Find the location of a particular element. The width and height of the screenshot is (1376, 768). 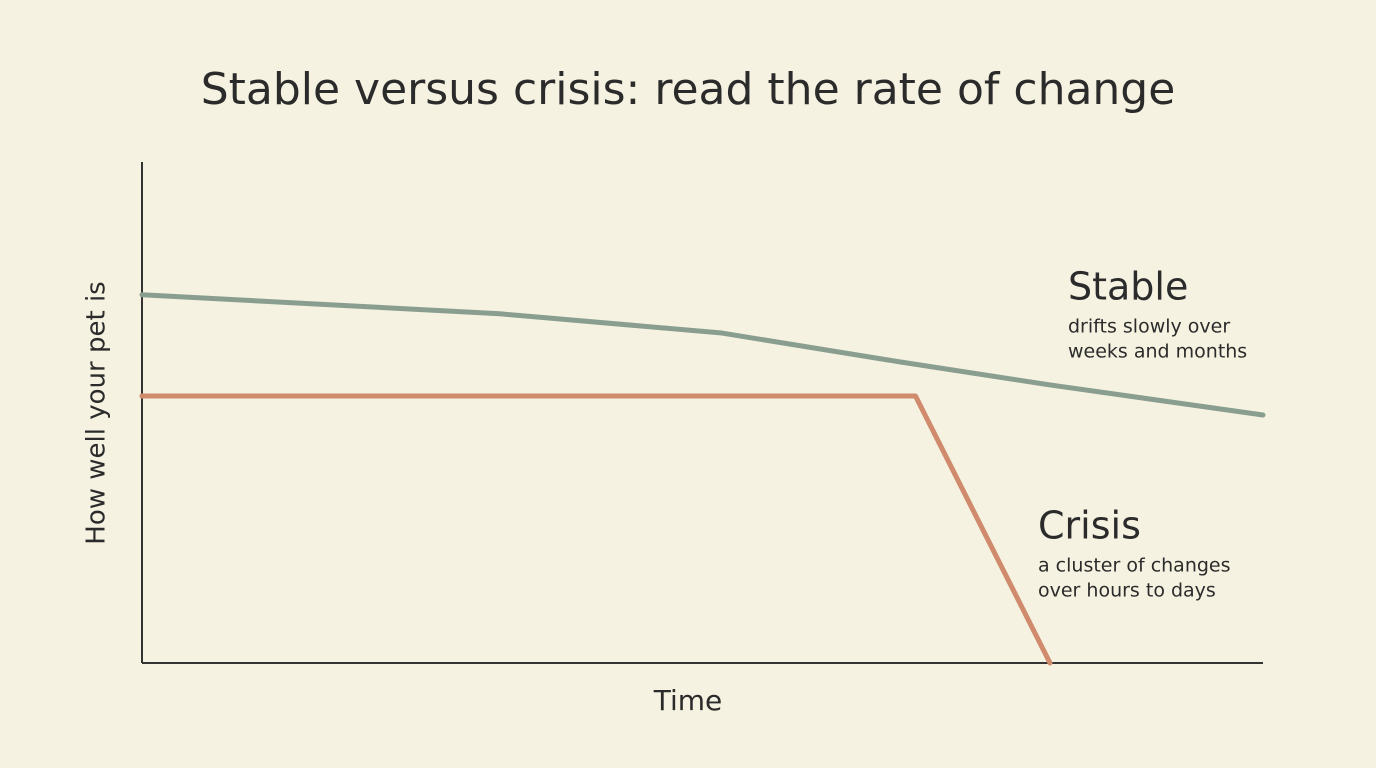

series-label: Stable is located at coordinates (1128, 287).